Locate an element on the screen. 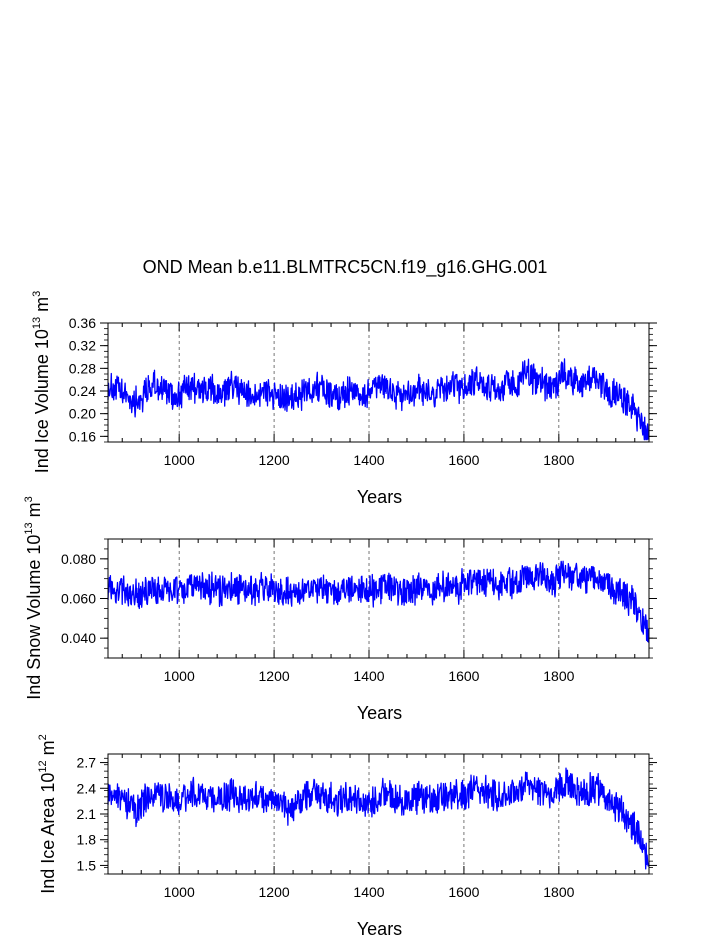 Image resolution: width=723 pixels, height=935 pixels. y-tick-label: 2.7 is located at coordinates (87, 763).